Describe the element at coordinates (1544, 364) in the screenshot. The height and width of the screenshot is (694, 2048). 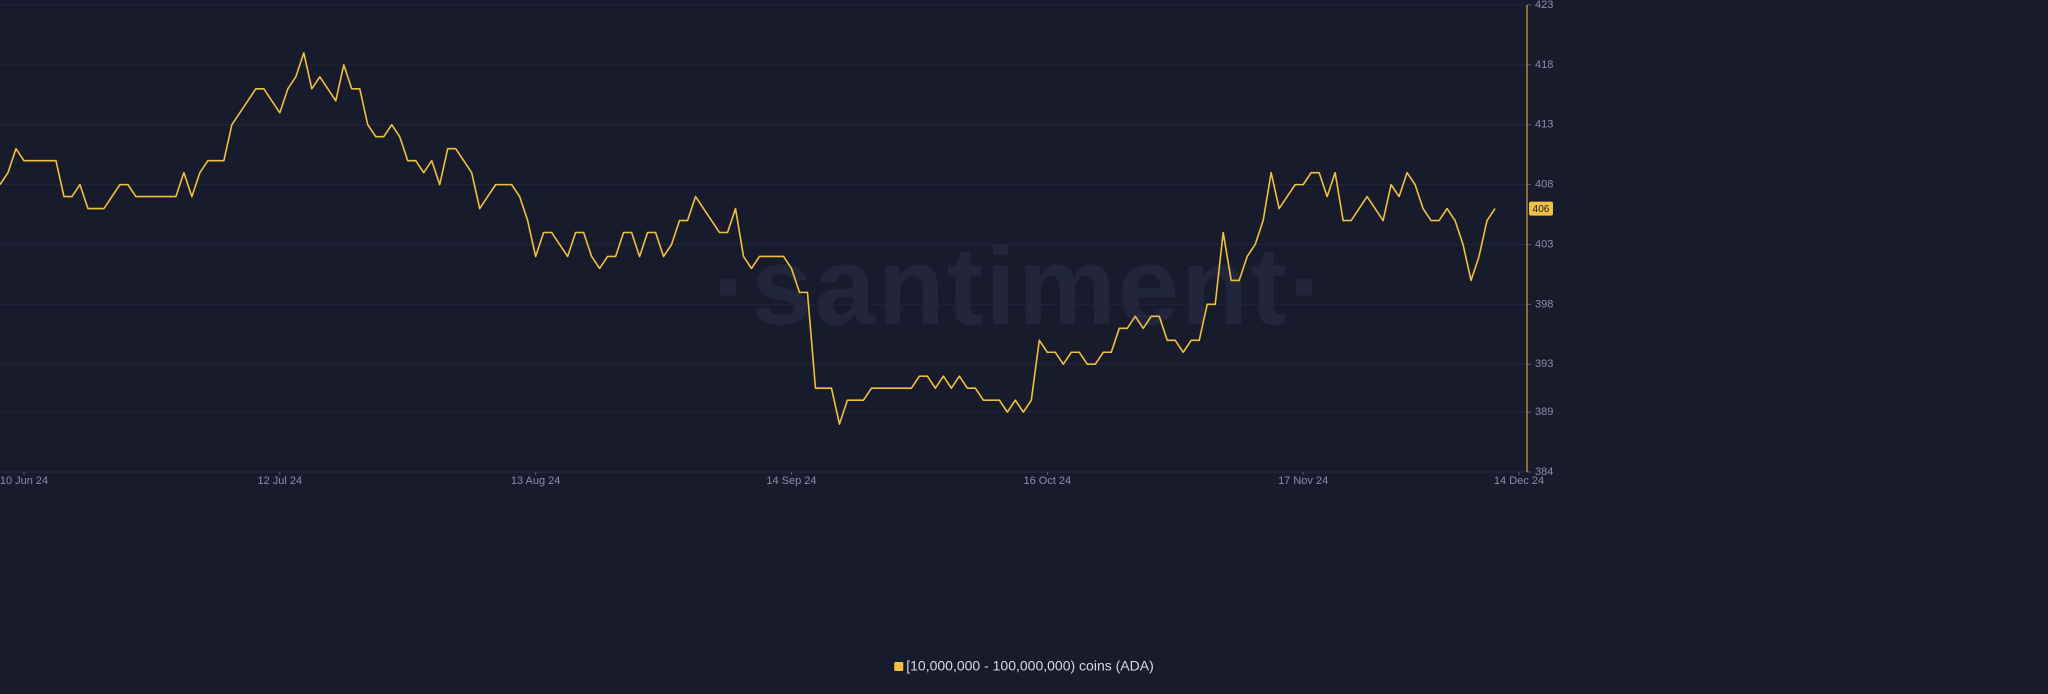
I see `y-tick-label: 393` at that location.